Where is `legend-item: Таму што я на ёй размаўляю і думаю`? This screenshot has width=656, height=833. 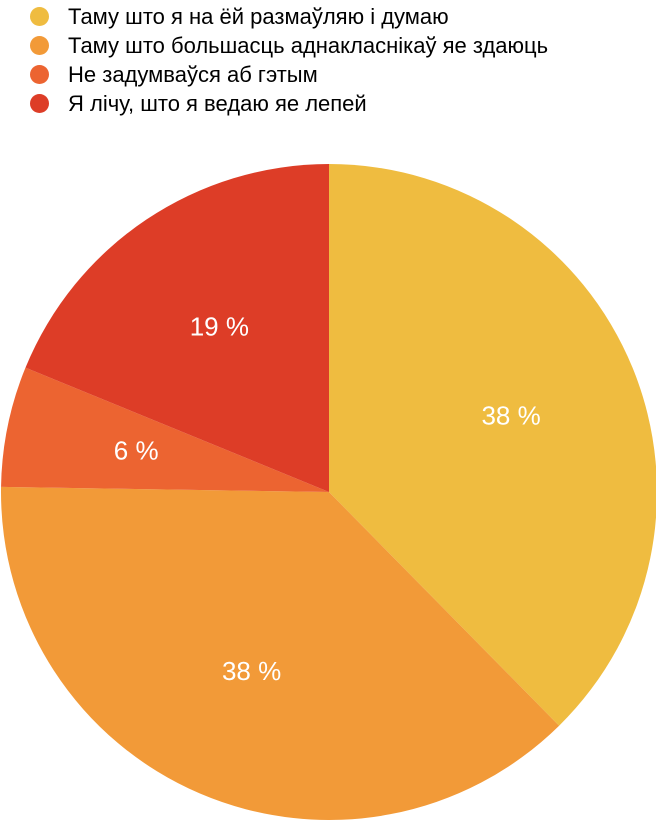 legend-item: Таму што я на ёй размаўляю і думаю is located at coordinates (289, 16).